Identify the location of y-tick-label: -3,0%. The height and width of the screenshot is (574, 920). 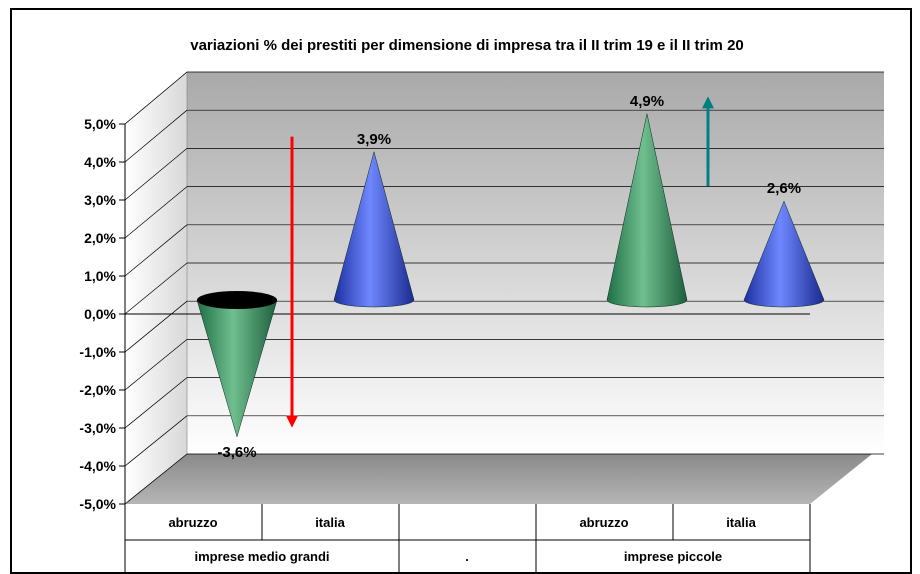
(97, 428).